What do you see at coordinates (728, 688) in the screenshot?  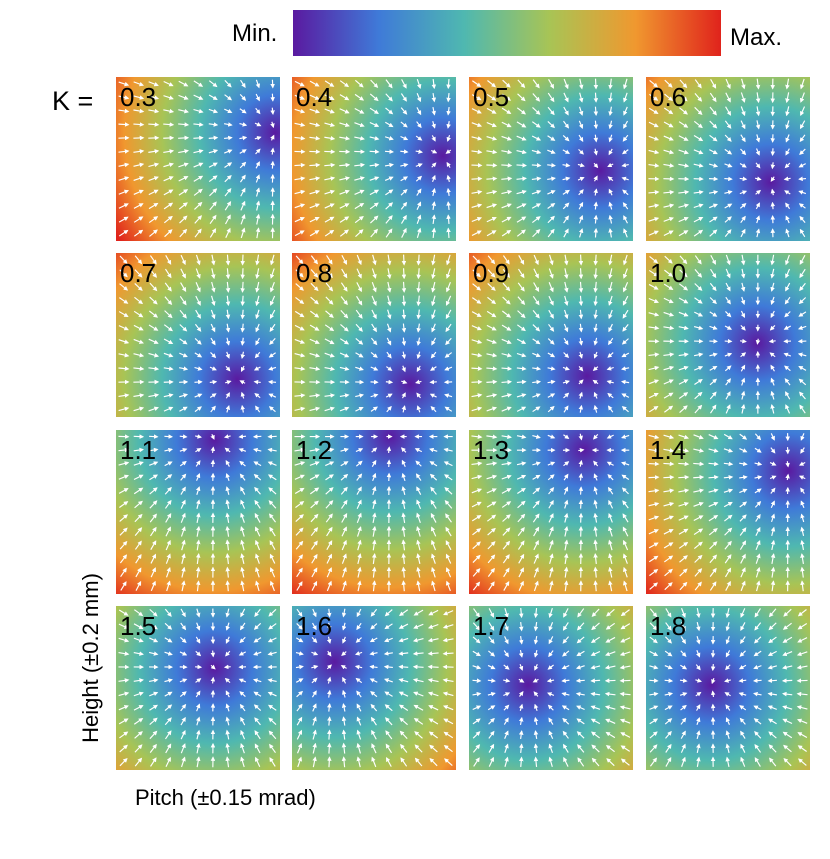 I see `heatmap-panel: 1.8` at bounding box center [728, 688].